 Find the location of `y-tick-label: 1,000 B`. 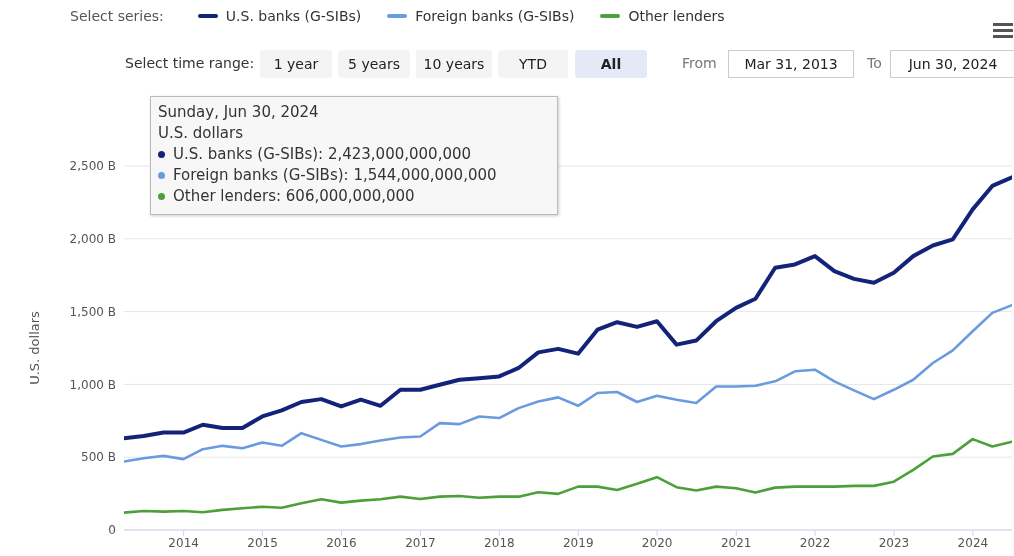

y-tick-label: 1,000 B is located at coordinates (92, 384).